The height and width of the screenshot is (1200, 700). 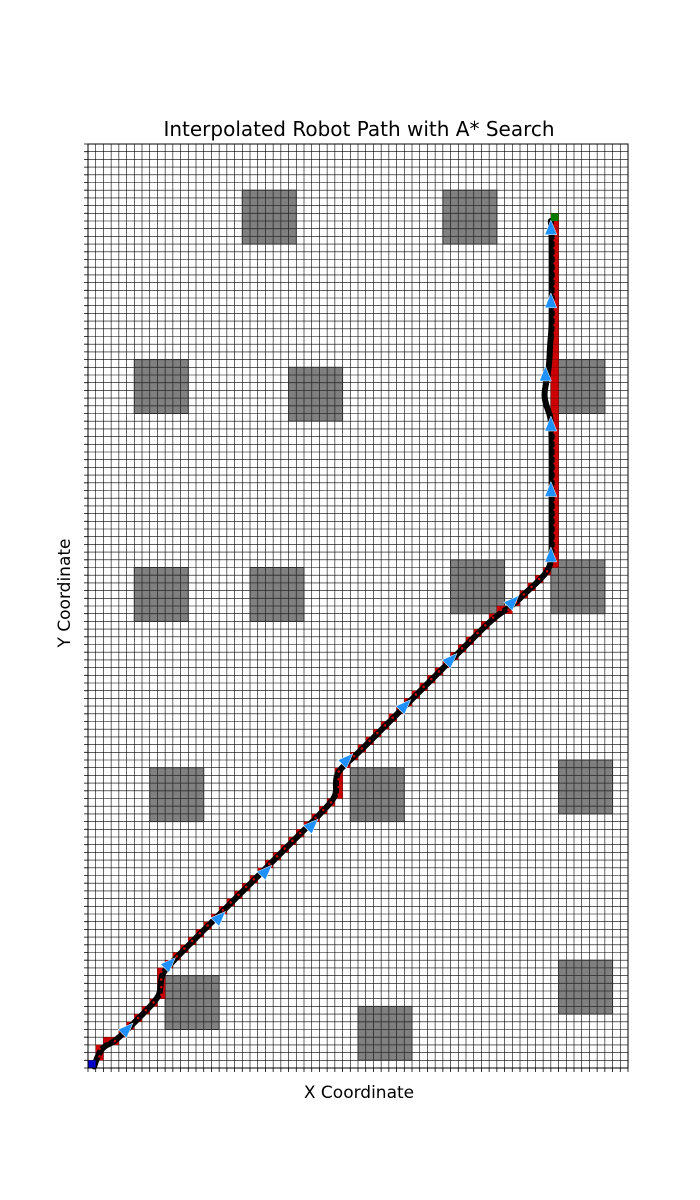 What do you see at coordinates (359, 1093) in the screenshot?
I see `x-axis-label: X Coordinate` at bounding box center [359, 1093].